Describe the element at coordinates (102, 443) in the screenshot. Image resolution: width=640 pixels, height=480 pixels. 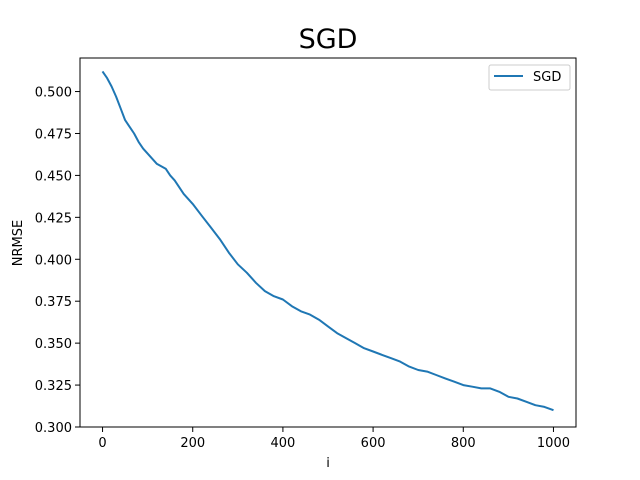
I see `x-tick-label: 0` at that location.